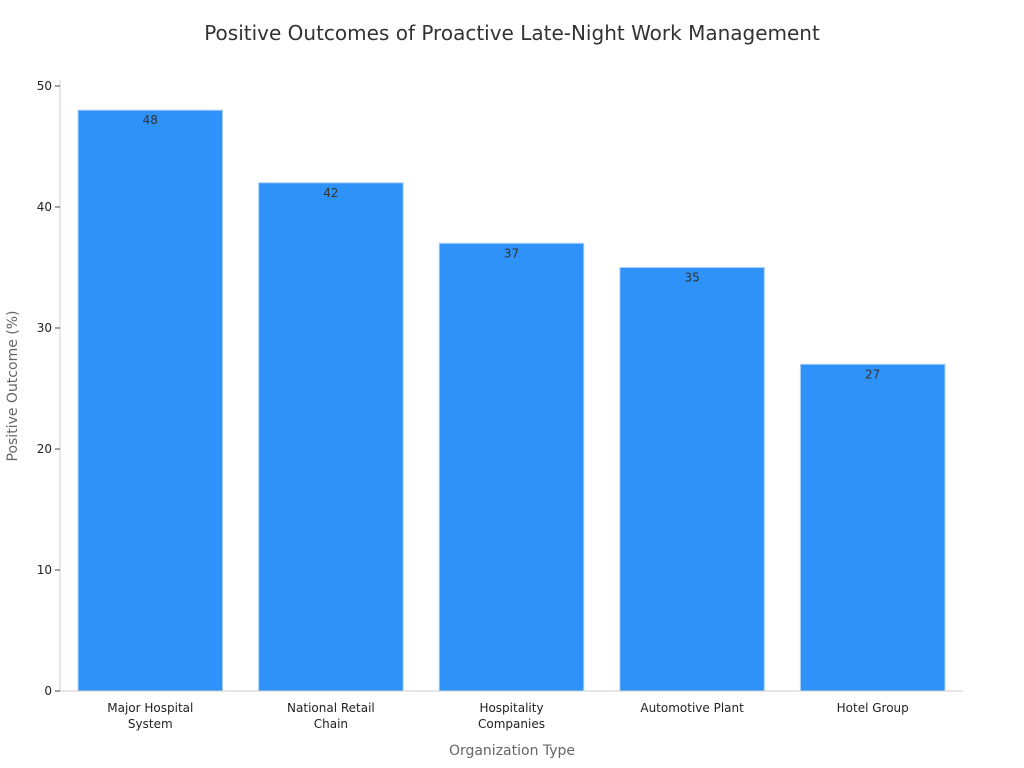 The width and height of the screenshot is (1024, 768). Describe the element at coordinates (511, 724) in the screenshot. I see `x-tick-label-line: Companies` at that location.